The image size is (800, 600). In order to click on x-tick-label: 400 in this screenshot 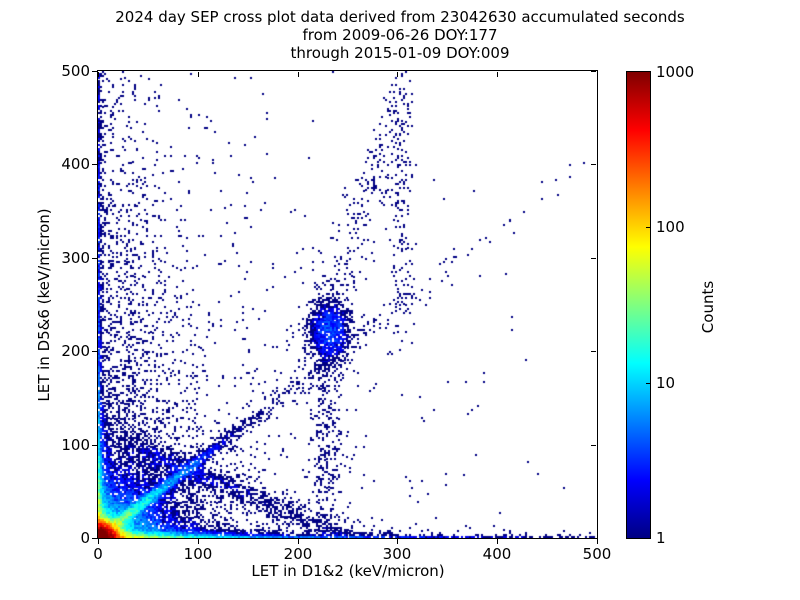, I will do `click(497, 554)`.